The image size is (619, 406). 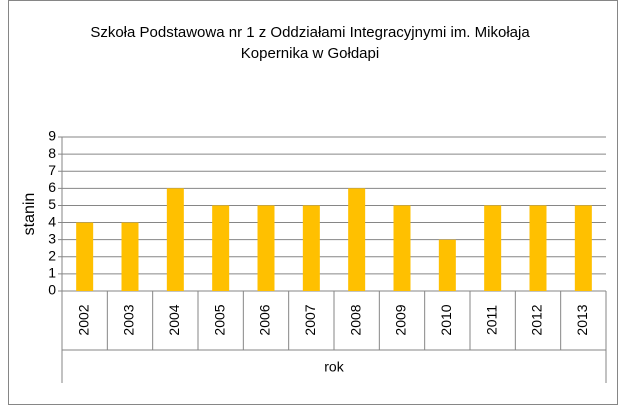 What do you see at coordinates (219, 319) in the screenshot?
I see `x-tick-label: 2005` at bounding box center [219, 319].